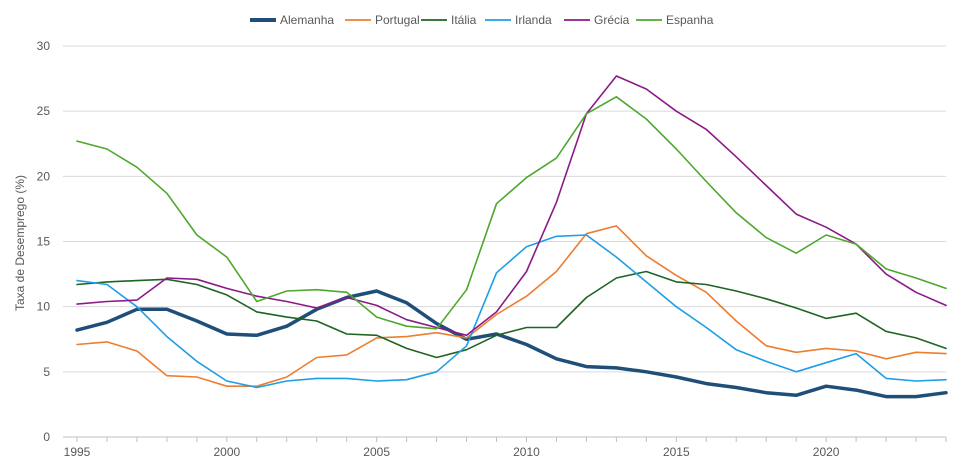  What do you see at coordinates (44, 242) in the screenshot?
I see `y-tick-label-15: 15` at bounding box center [44, 242].